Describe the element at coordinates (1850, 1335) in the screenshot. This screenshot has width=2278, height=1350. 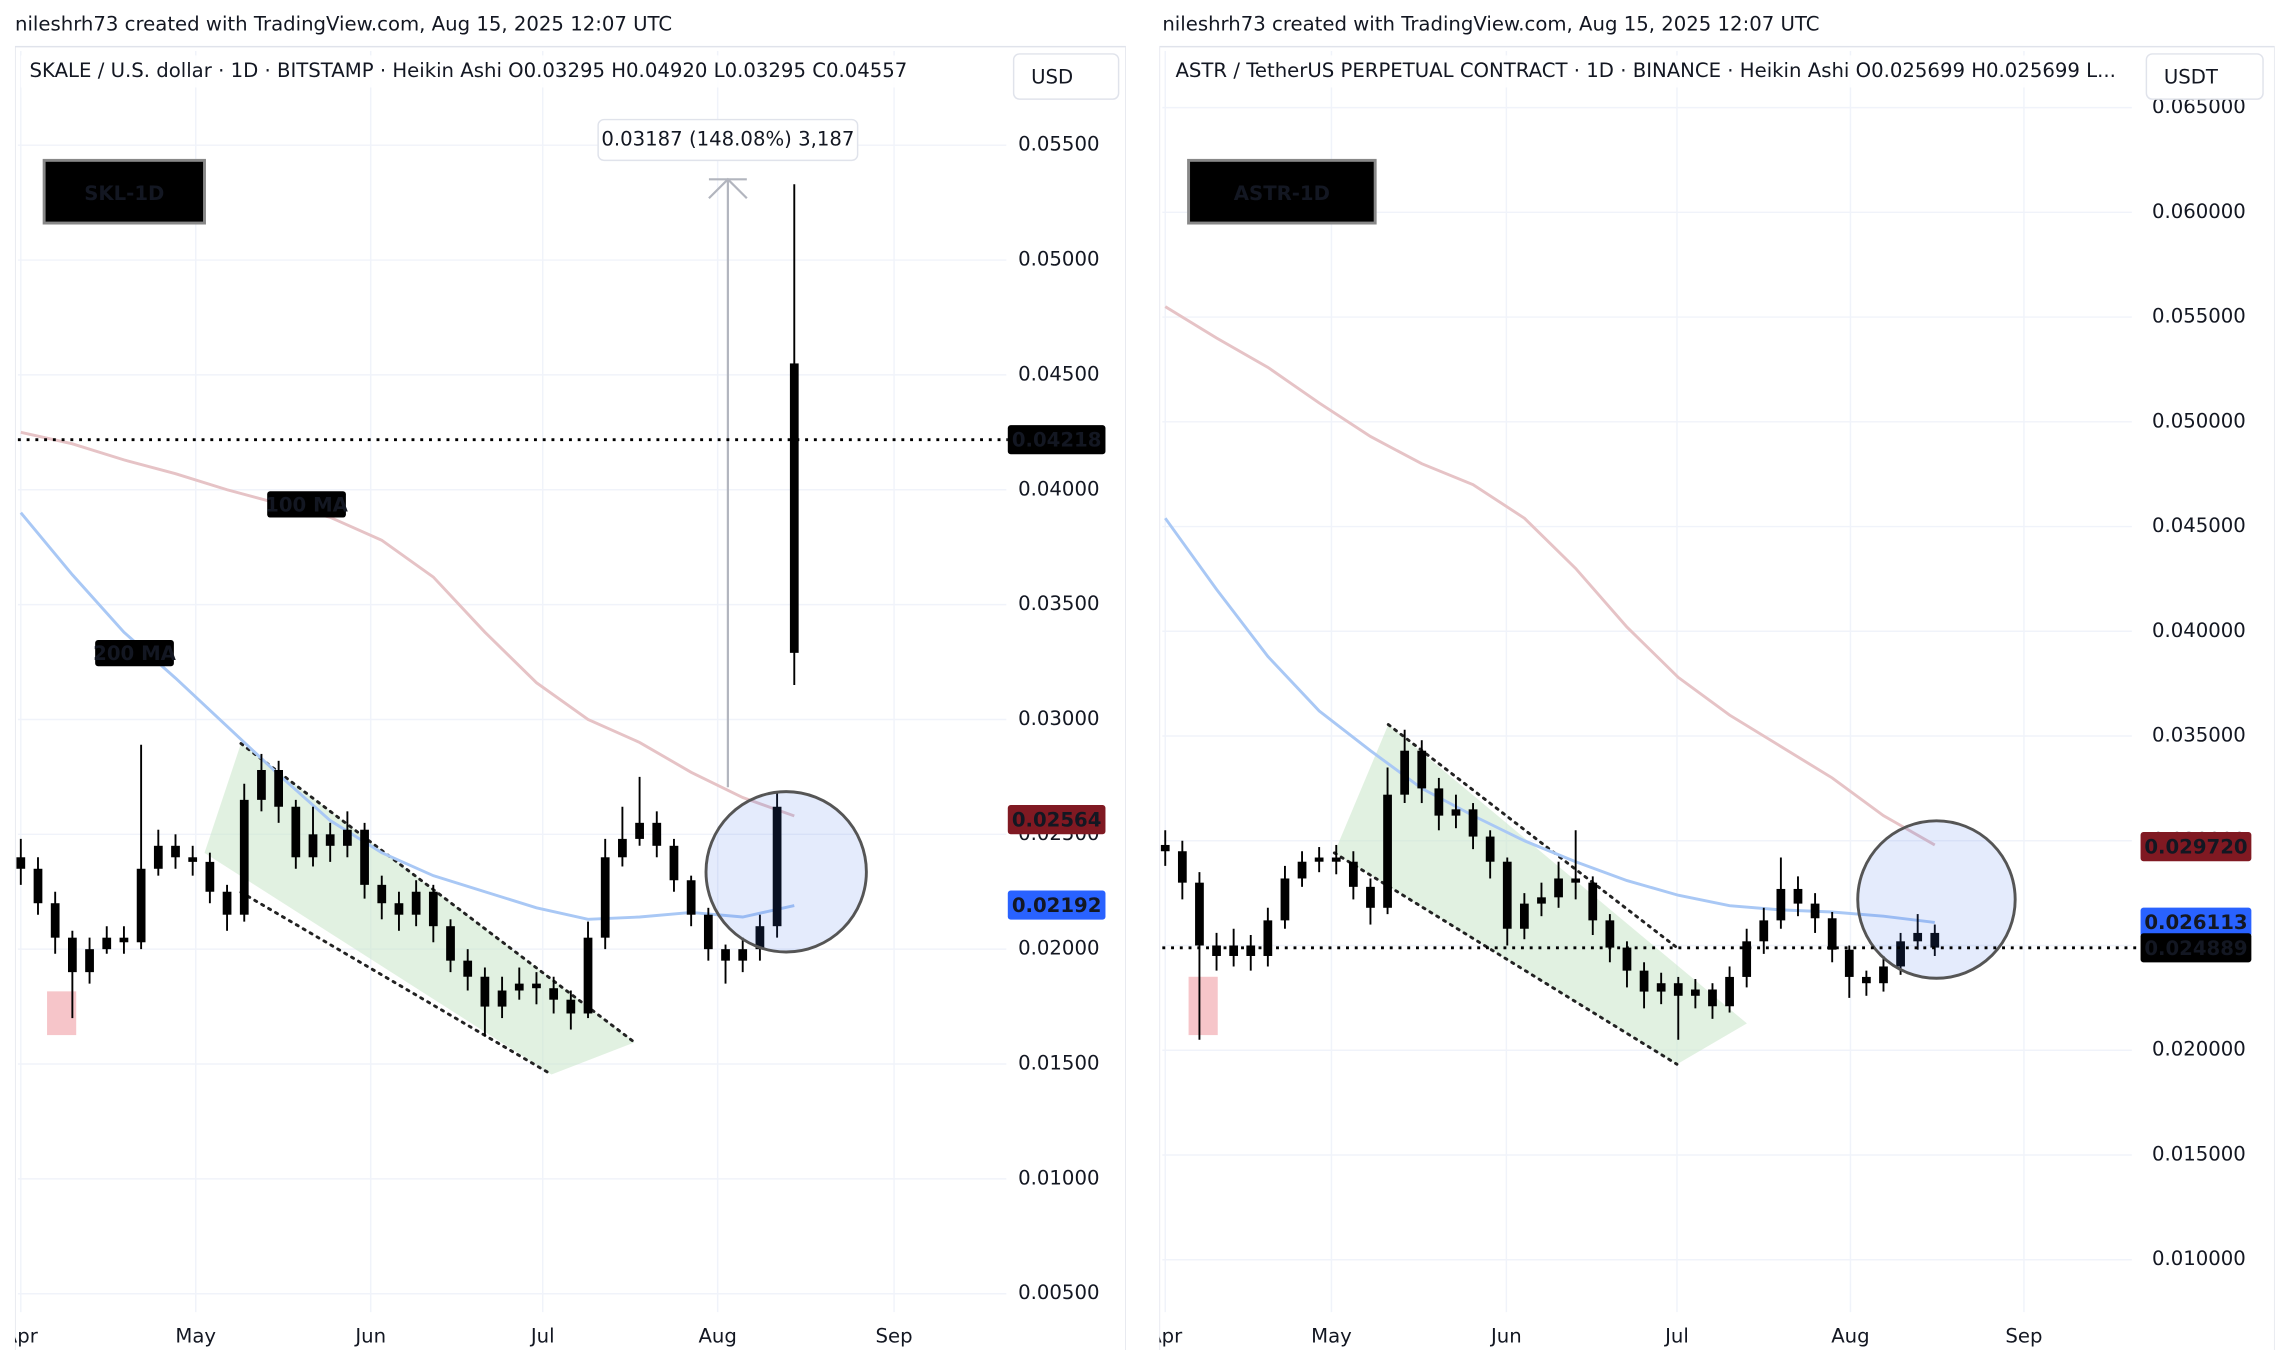
I see `x-tick-label: Aug` at that location.